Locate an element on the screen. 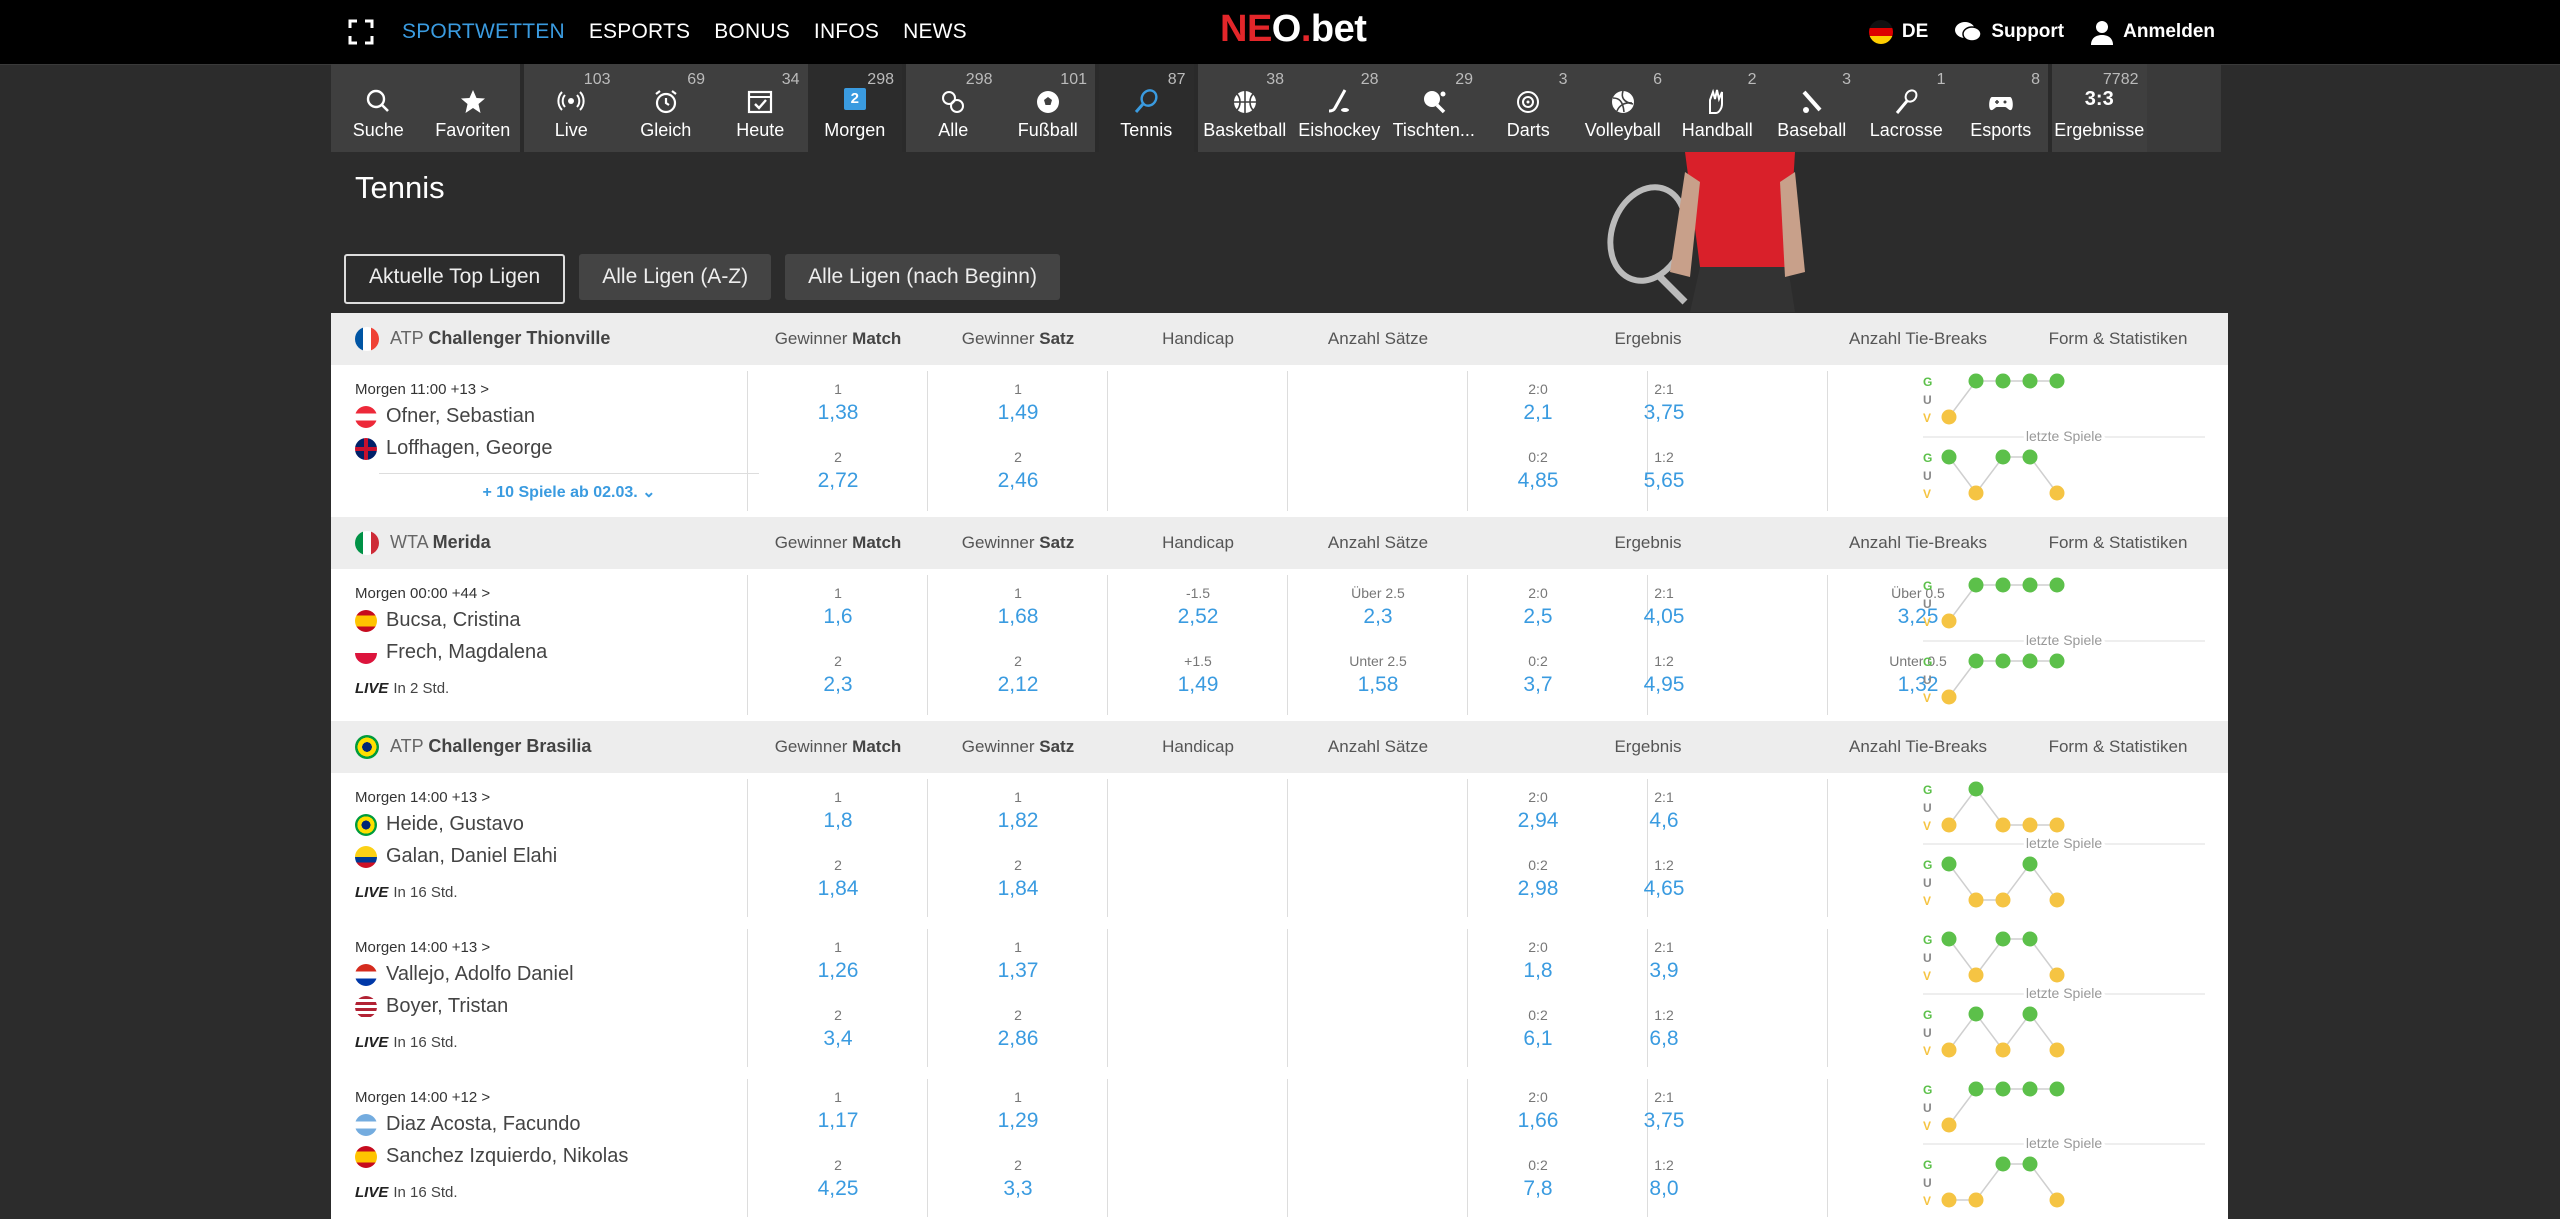 This screenshot has width=2560, height=1219. odds-button-gs: 2 3,3 is located at coordinates (1018, 1179).